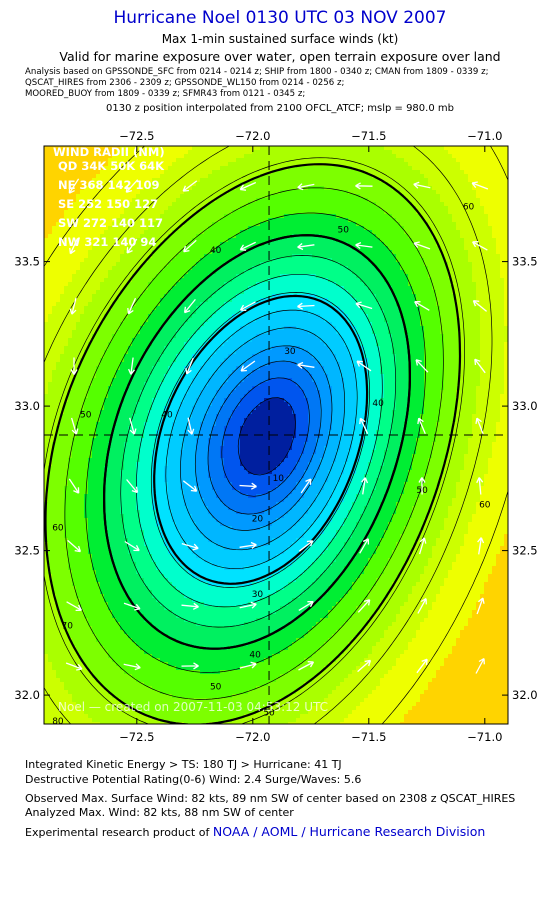 The image size is (560, 915). What do you see at coordinates (27, 406) in the screenshot?
I see `y-tick-label-left: 33.0` at bounding box center [27, 406].